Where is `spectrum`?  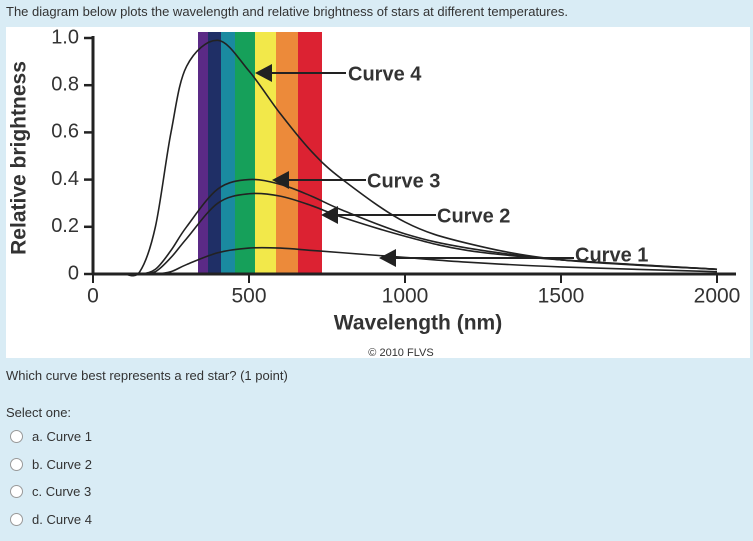
spectrum is located at coordinates (260, 153).